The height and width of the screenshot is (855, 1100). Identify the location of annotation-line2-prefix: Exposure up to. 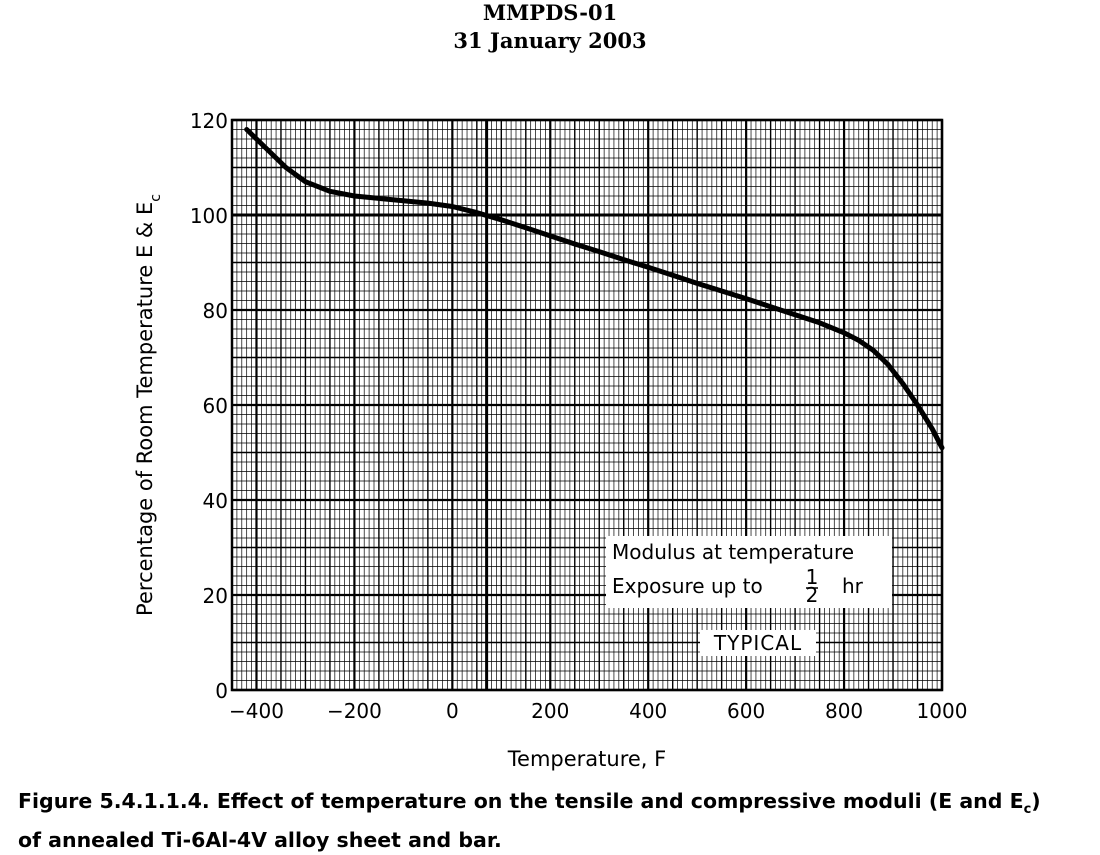
(687, 586).